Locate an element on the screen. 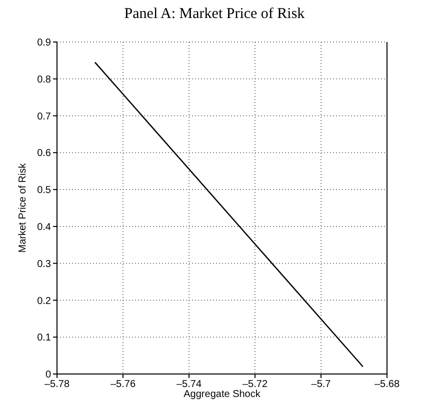 The height and width of the screenshot is (401, 429). y-tick-label: 0.7 is located at coordinates (44, 116).